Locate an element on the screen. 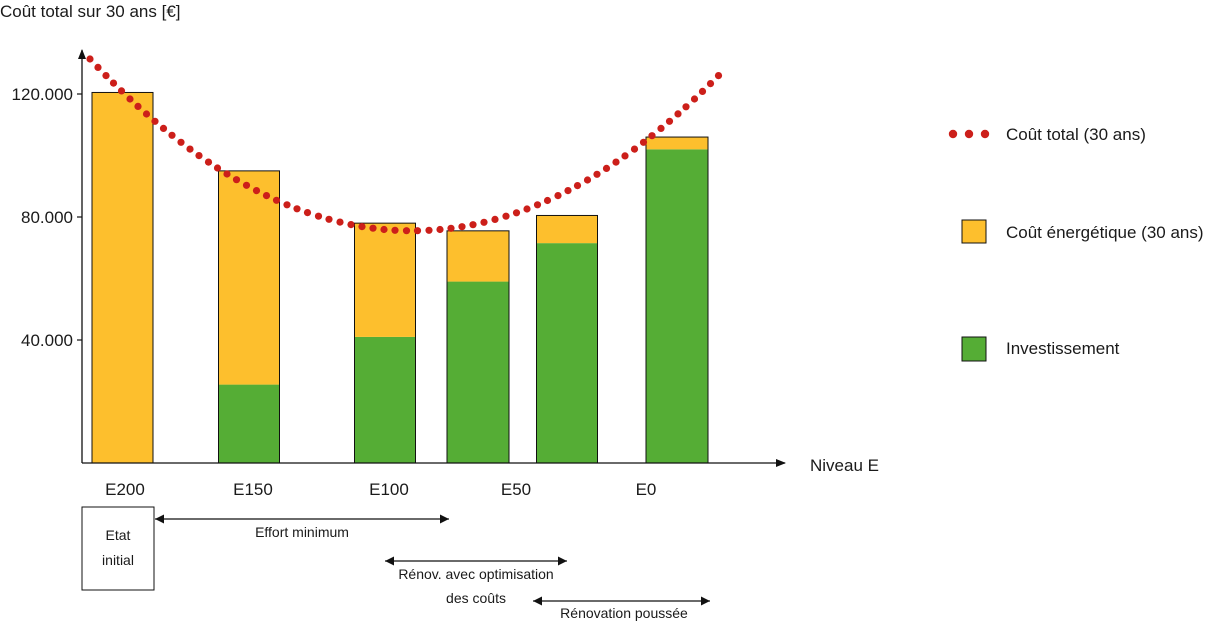 This screenshot has width=1220, height=624. range-effort-minimum-arrow-right is located at coordinates (444, 519).